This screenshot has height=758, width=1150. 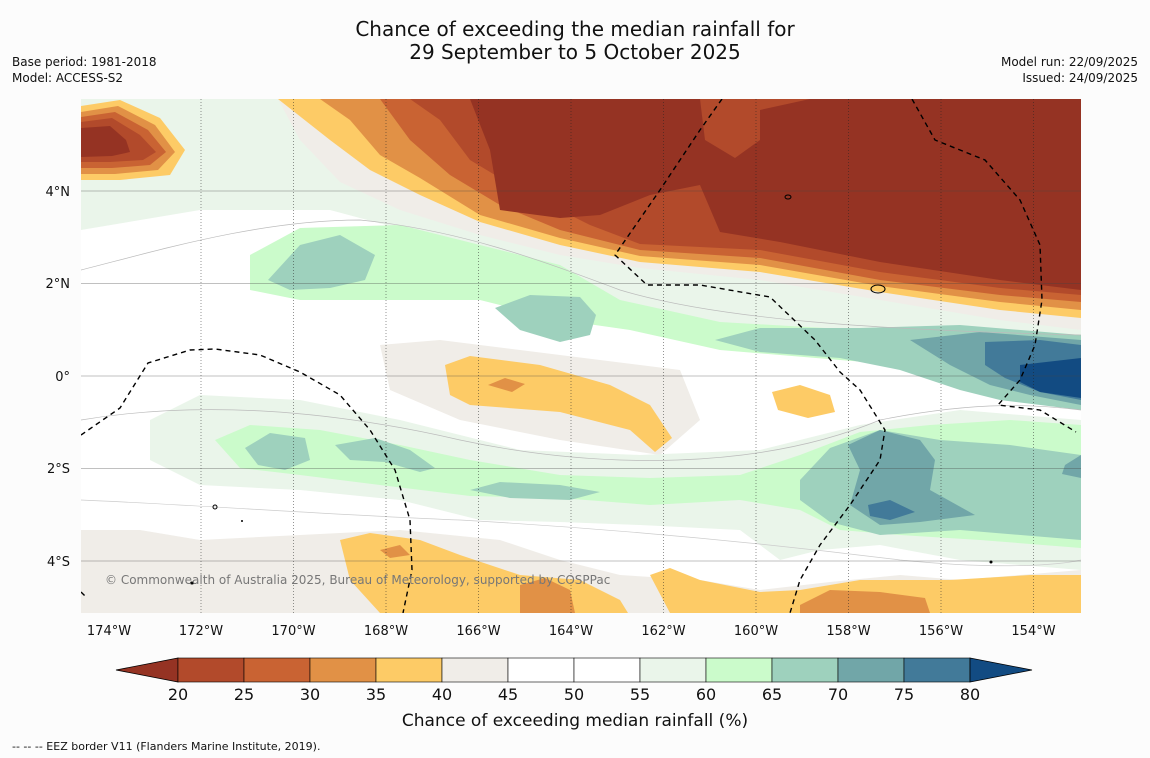 I want to click on contour-65-south-strip, so click(x=535, y=491).